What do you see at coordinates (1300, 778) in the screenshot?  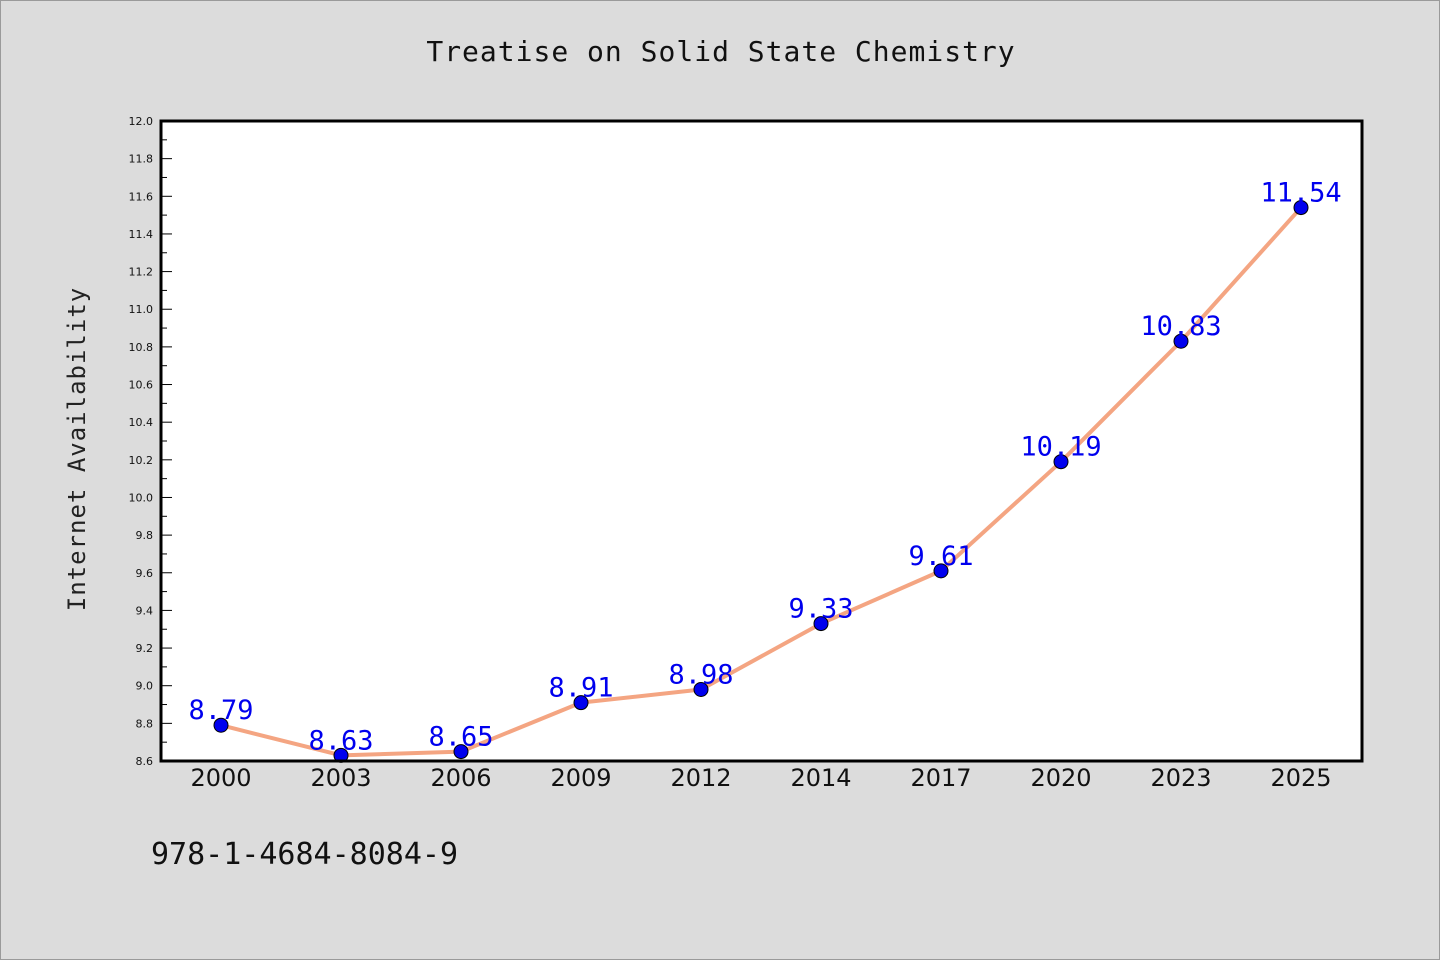 I see `x-tick-label: 2025` at bounding box center [1300, 778].